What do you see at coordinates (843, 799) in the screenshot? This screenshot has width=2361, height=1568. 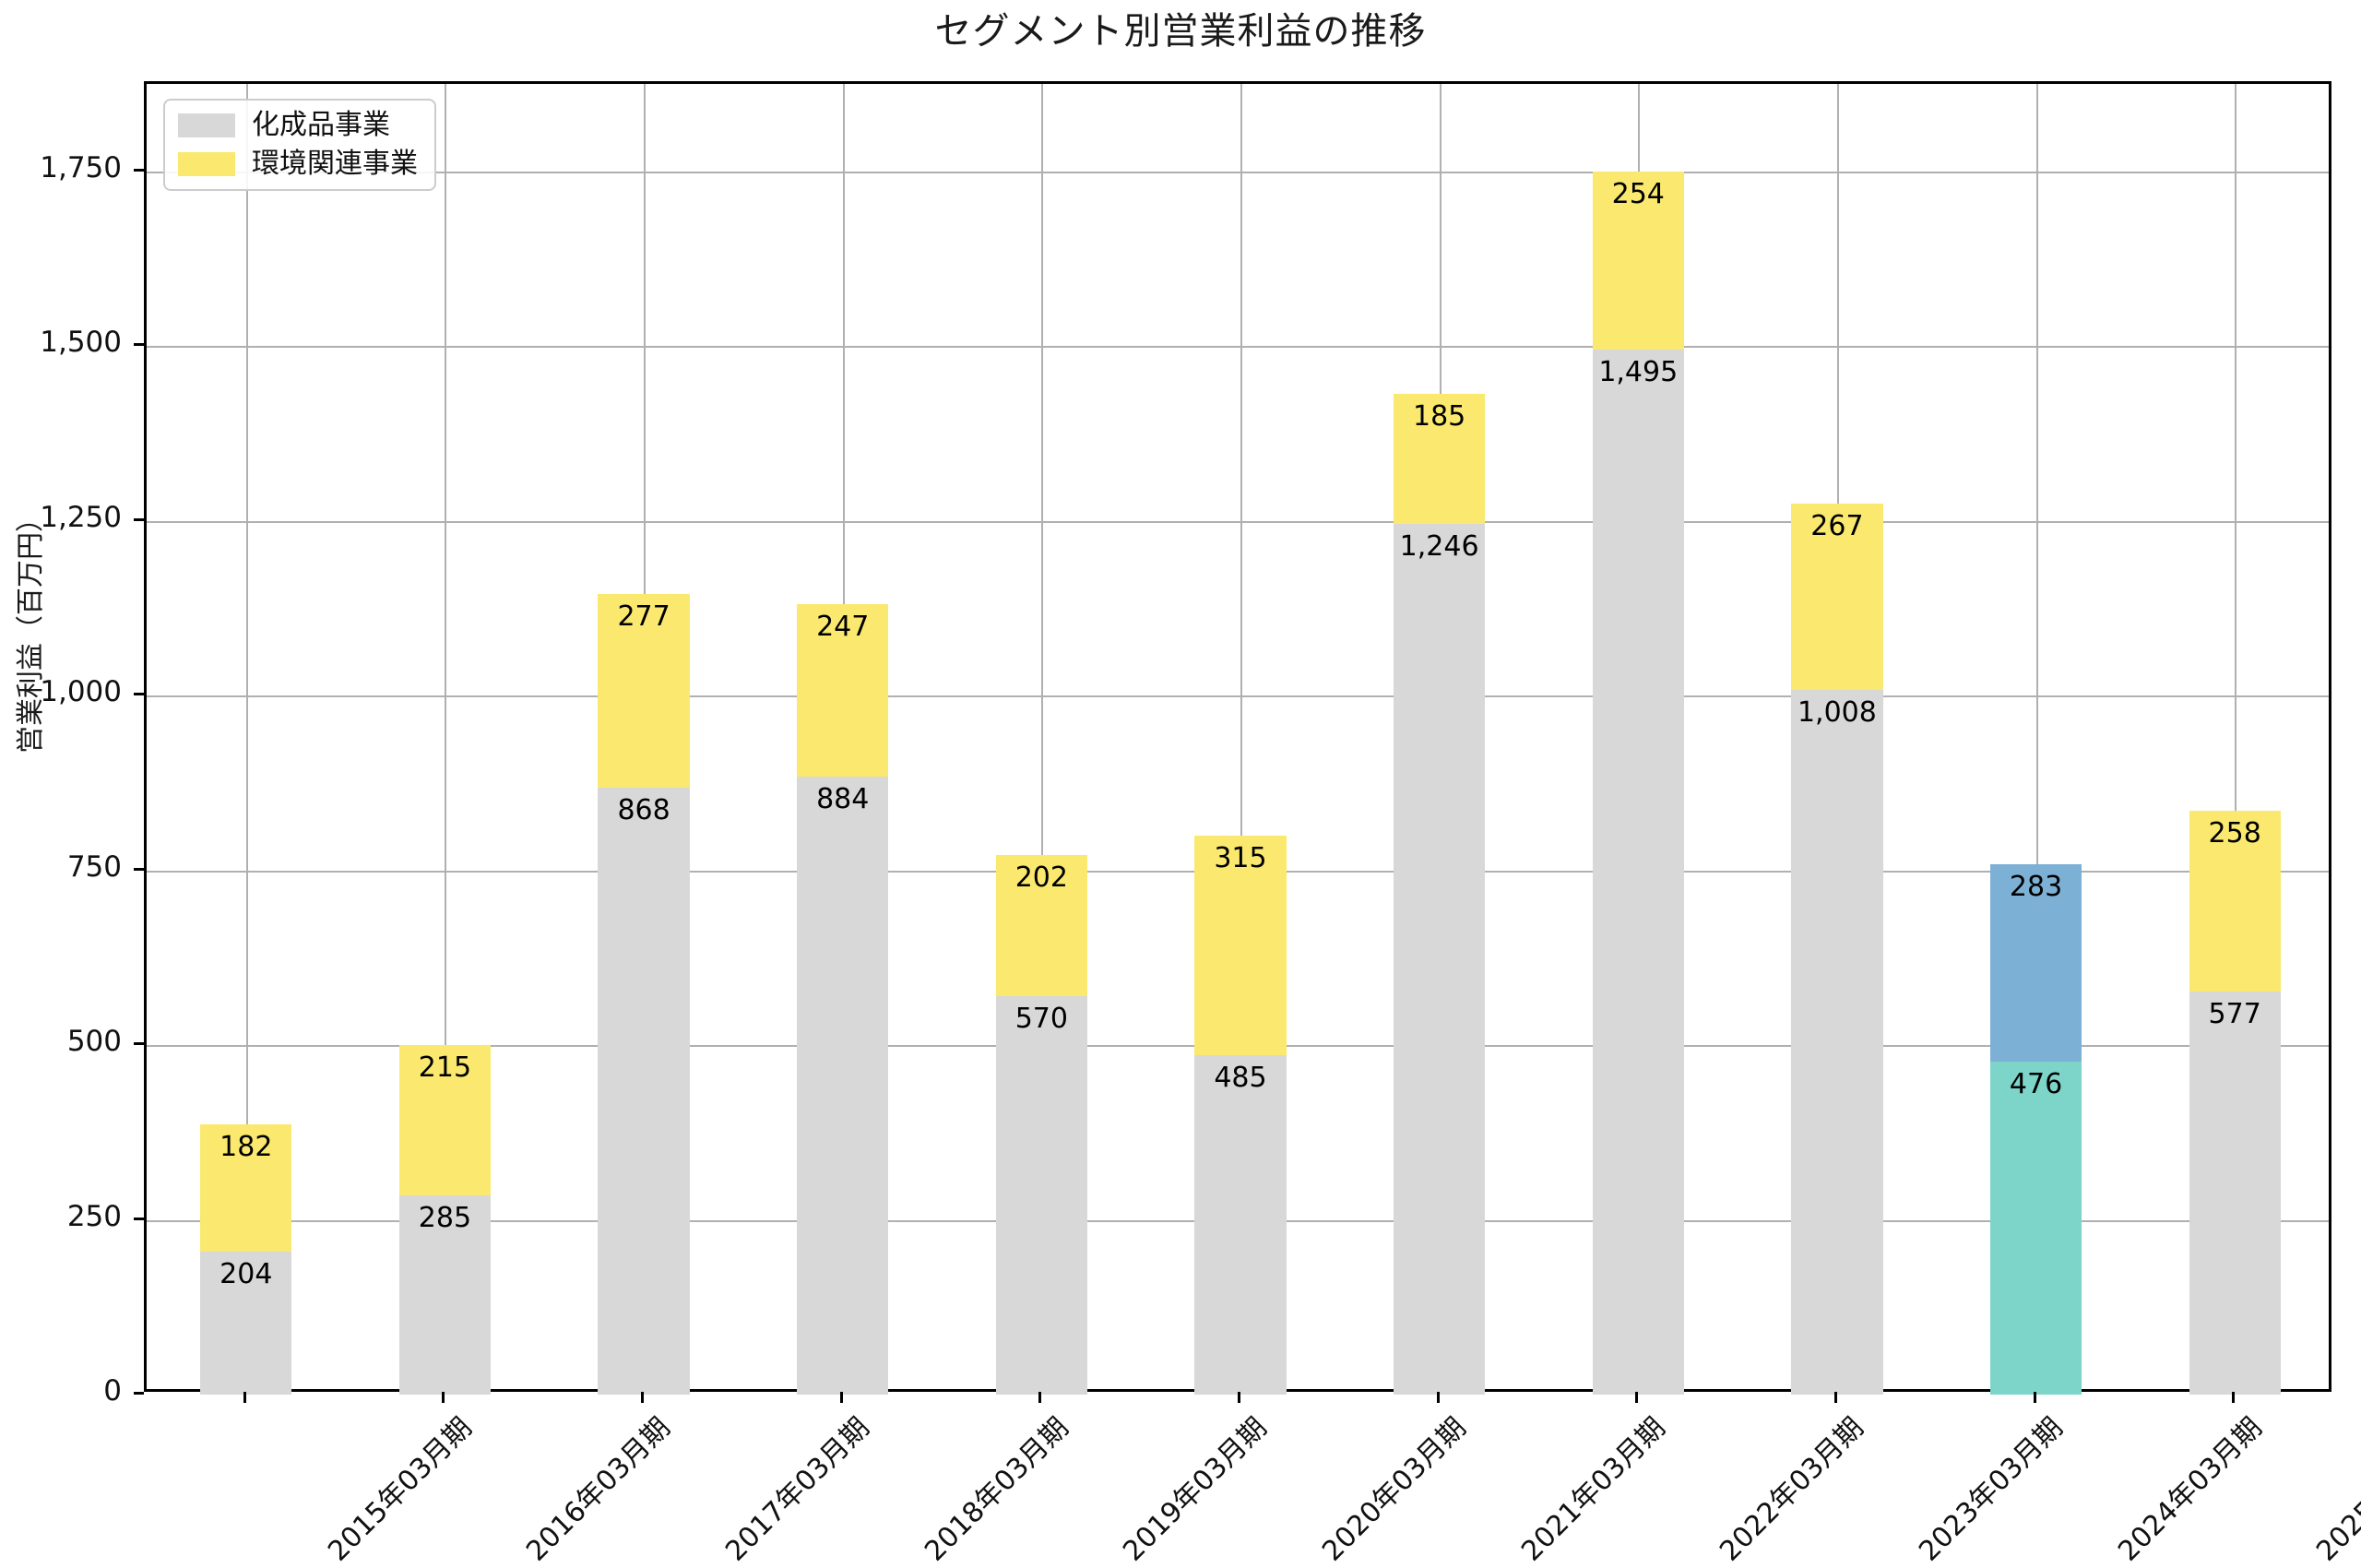 I see `bar-value-label-base: 884` at bounding box center [843, 799].